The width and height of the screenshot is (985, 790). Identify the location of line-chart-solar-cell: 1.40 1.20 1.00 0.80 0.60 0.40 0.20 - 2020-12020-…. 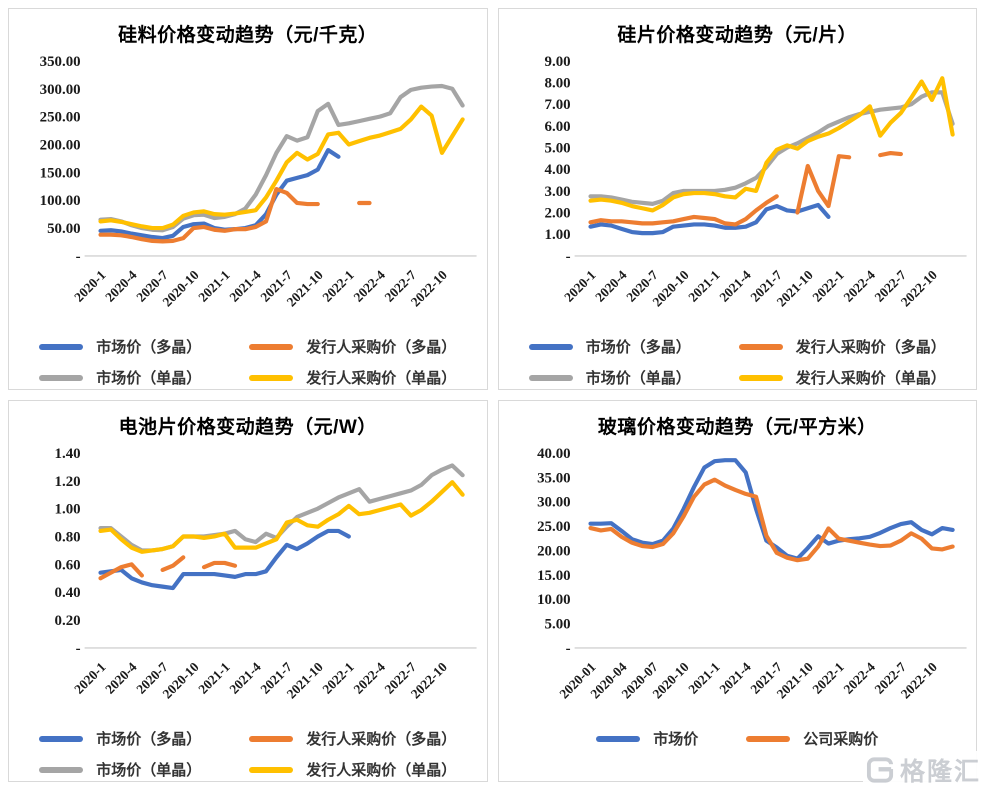
(266, 574).